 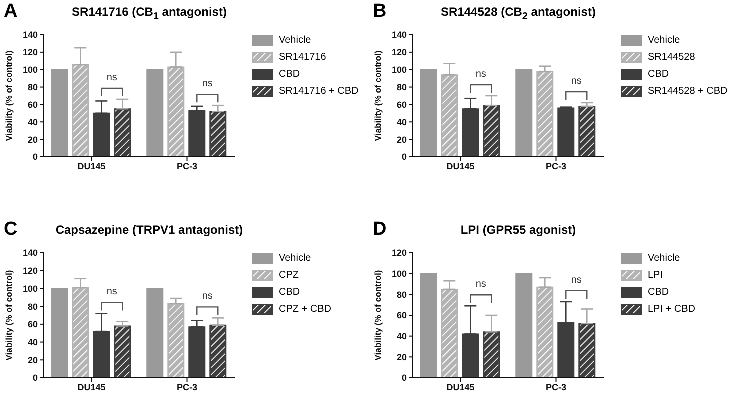 I want to click on chart-title: LPI (GPR55 agonist), so click(x=519, y=230).